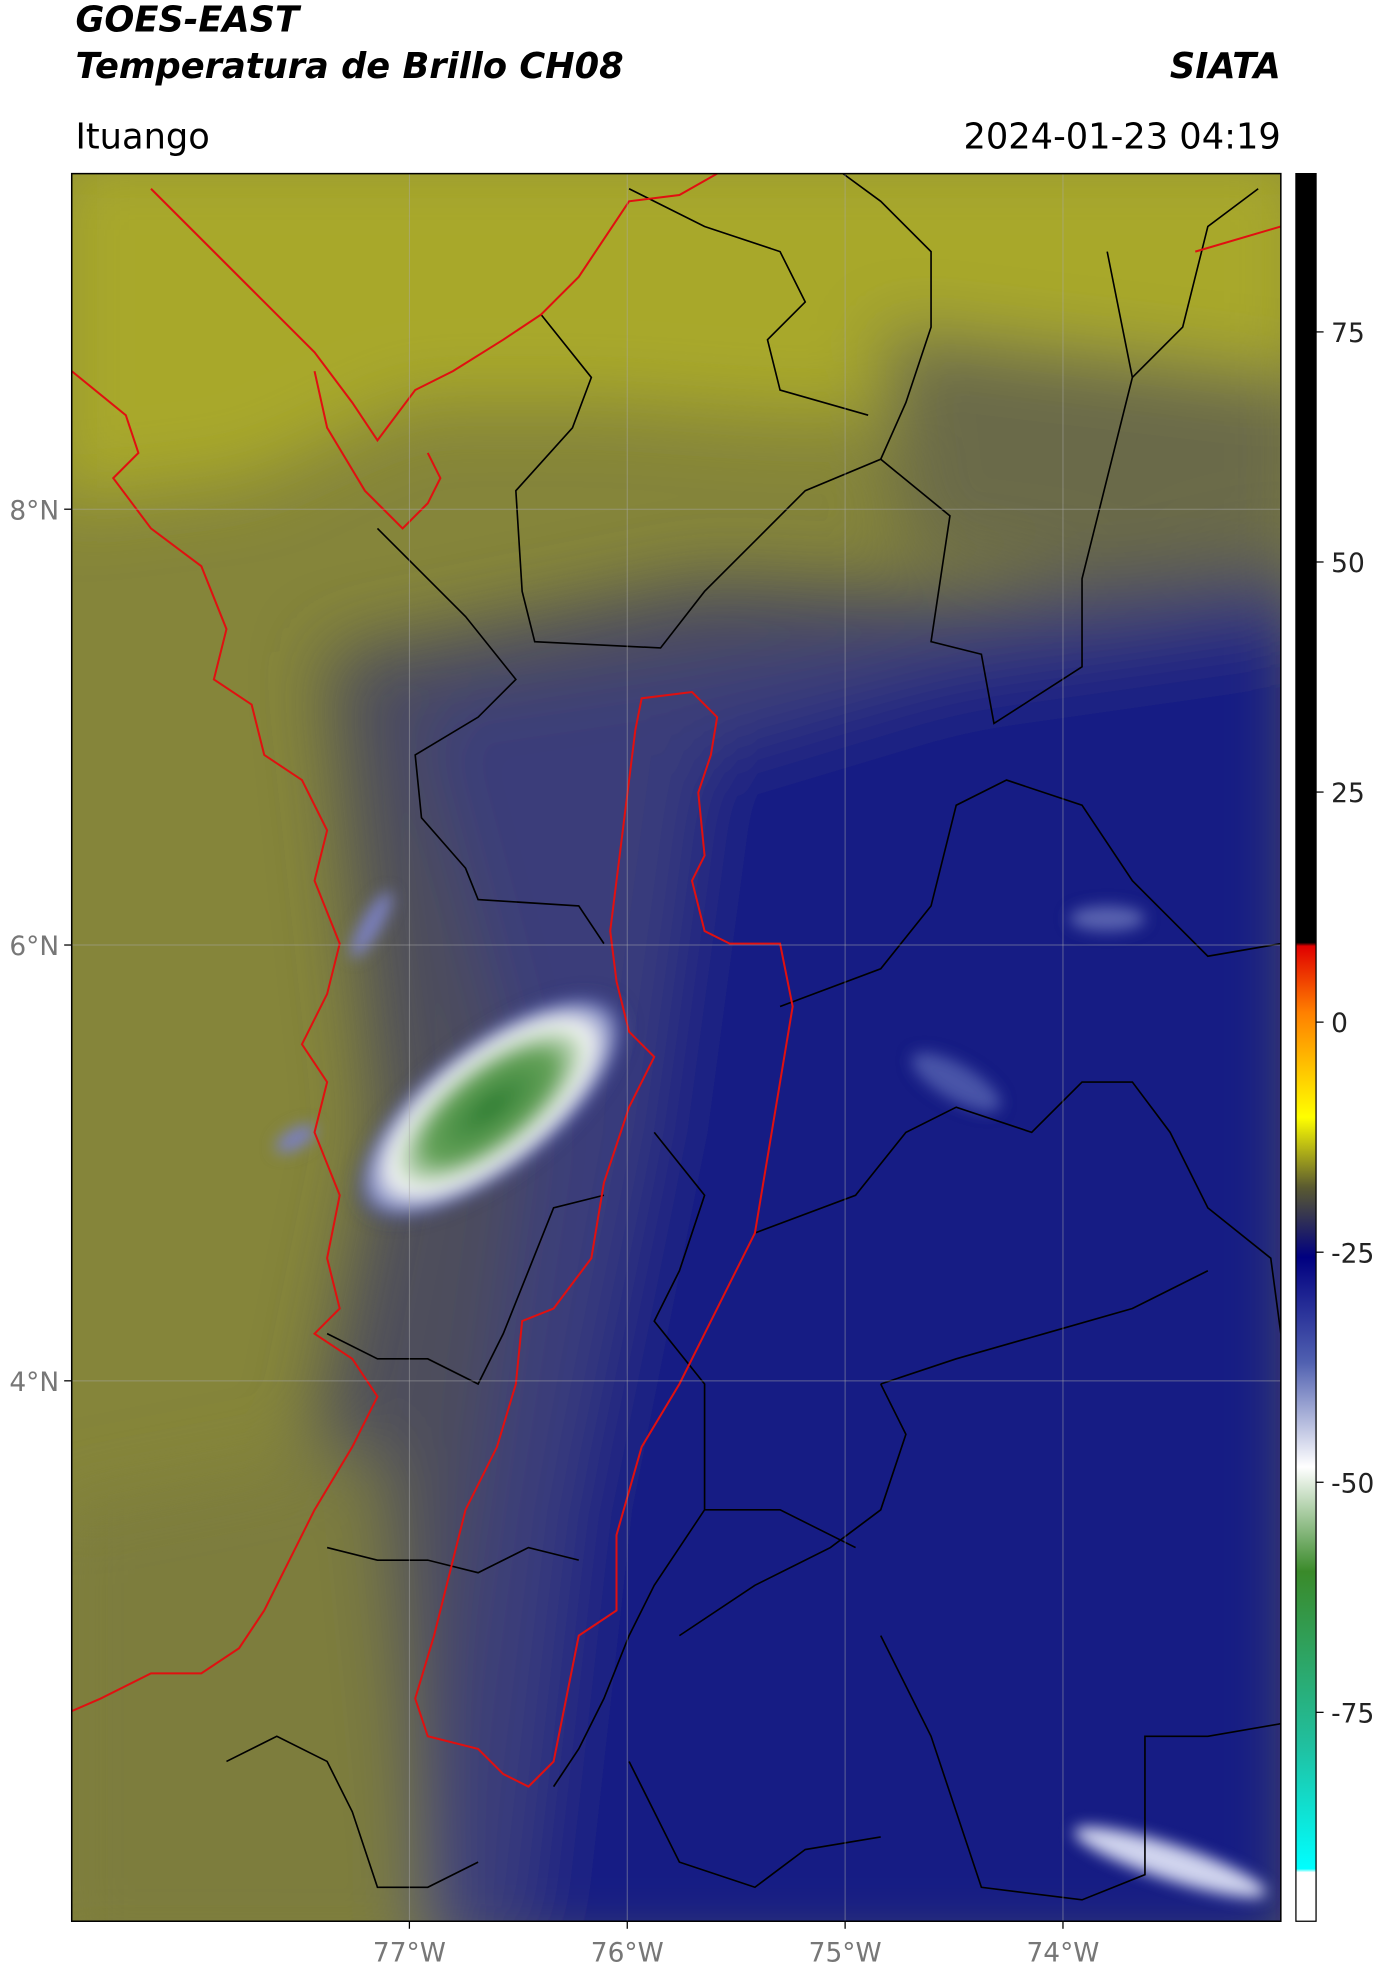 The height and width of the screenshot is (1981, 1384). I want to click on region: Ituango, so click(142, 136).